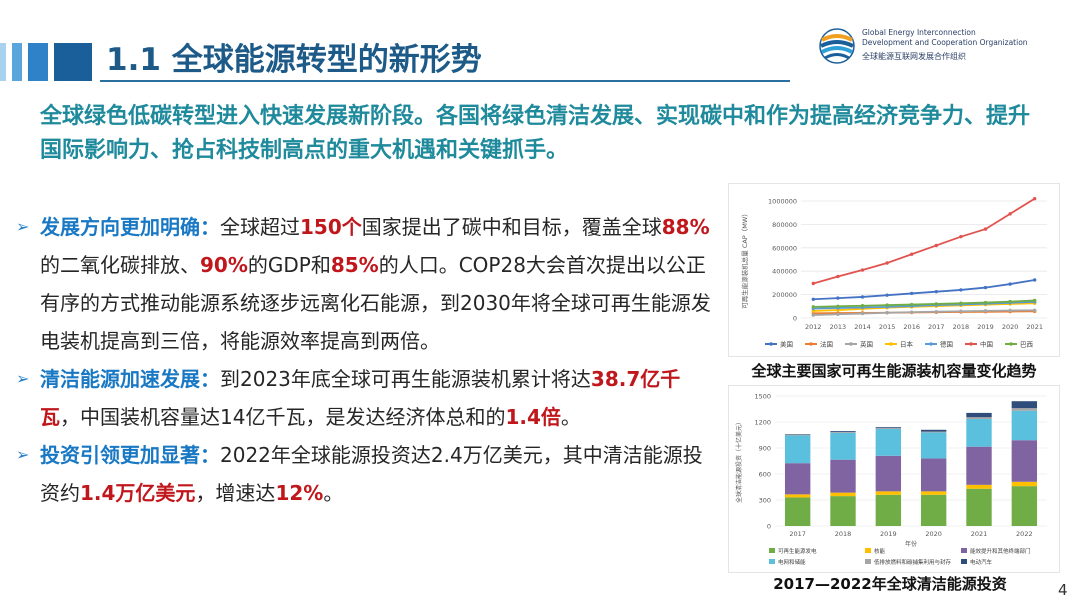  Describe the element at coordinates (946, 344) in the screenshot. I see `legend-label: 德国` at that location.